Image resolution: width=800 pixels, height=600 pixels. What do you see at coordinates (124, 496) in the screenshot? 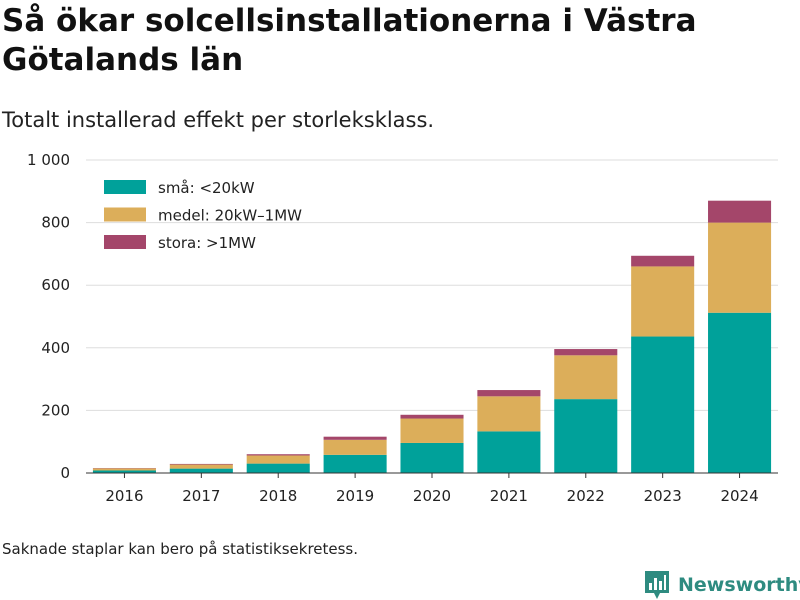
I see `x-tick-label: 2016` at bounding box center [124, 496].